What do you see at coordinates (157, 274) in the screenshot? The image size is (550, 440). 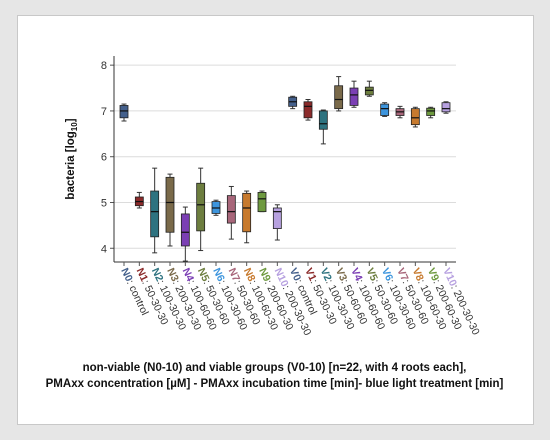 I see `x-tick-label-code: N2` at bounding box center [157, 274].